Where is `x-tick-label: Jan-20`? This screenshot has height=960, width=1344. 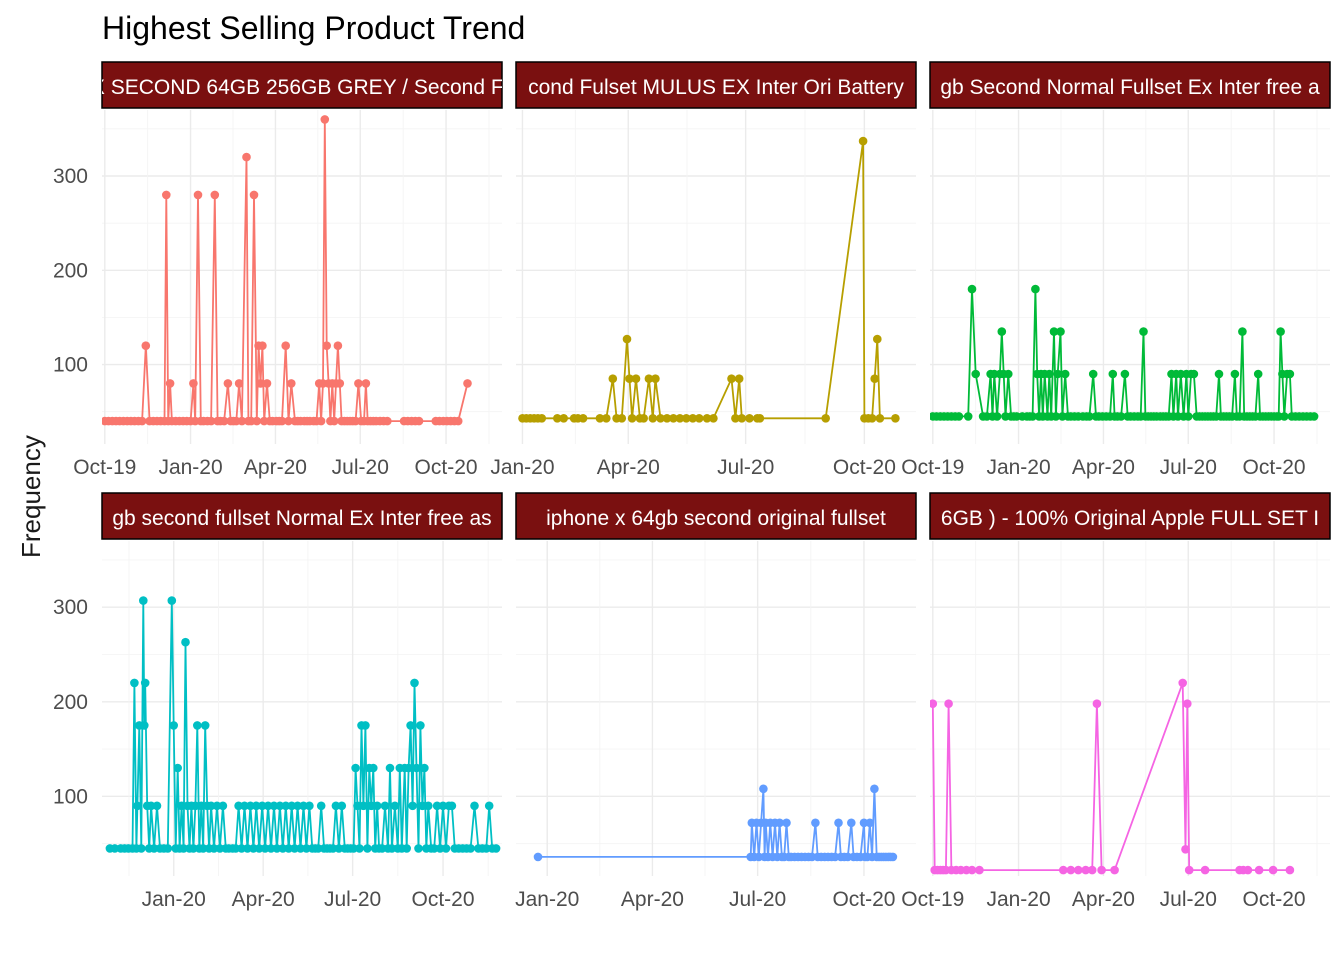
x-tick-label: Jan-20 is located at coordinates (174, 899).